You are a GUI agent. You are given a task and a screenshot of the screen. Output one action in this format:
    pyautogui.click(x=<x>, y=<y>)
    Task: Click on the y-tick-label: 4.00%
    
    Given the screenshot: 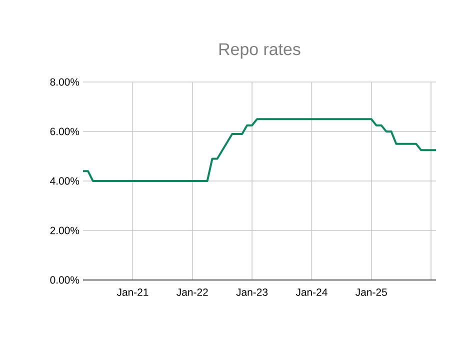 What is the action you would take?
    pyautogui.click(x=65, y=181)
    